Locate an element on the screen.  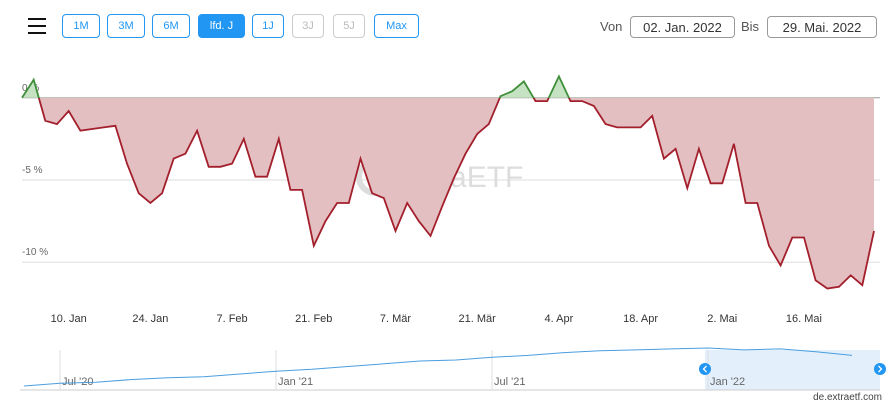
watermark-text: extraETF is located at coordinates (461, 177).